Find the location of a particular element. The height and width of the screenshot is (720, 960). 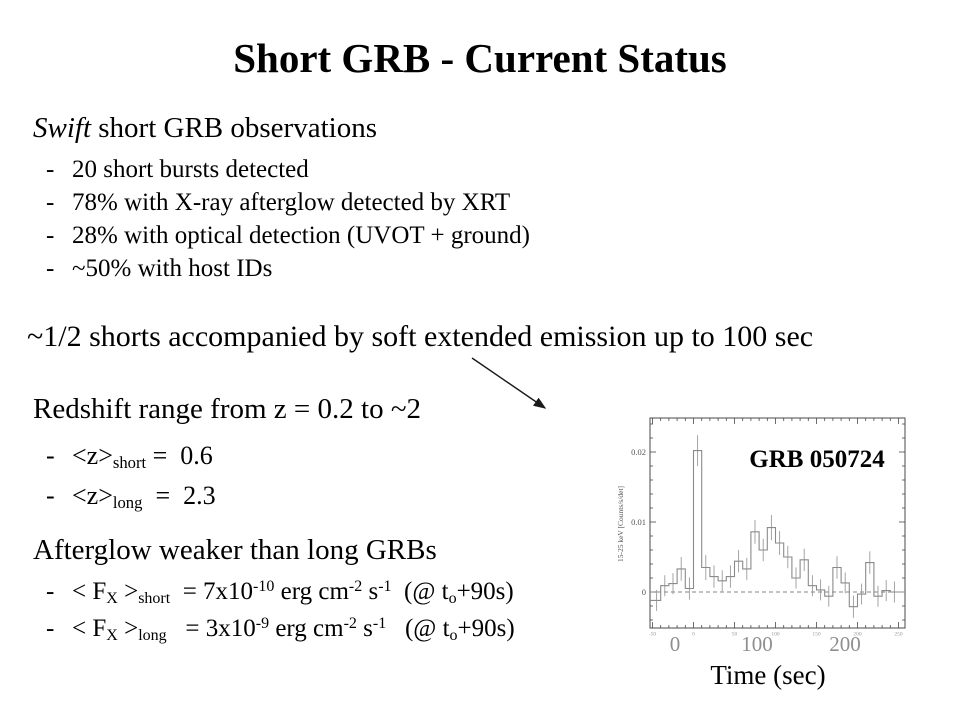

bullet-text: ~50% with host IDs is located at coordinates (172, 268).